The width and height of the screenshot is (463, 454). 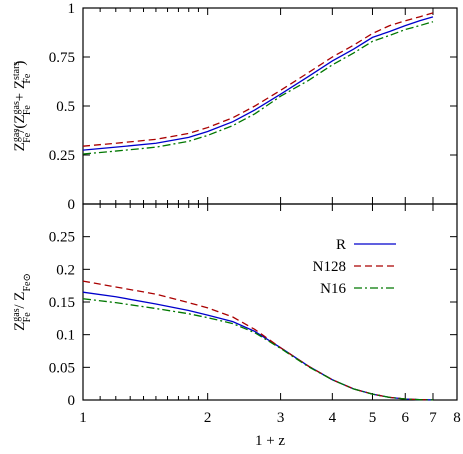 What do you see at coordinates (406, 418) in the screenshot?
I see `bottom-xtick-label: 6` at bounding box center [406, 418].